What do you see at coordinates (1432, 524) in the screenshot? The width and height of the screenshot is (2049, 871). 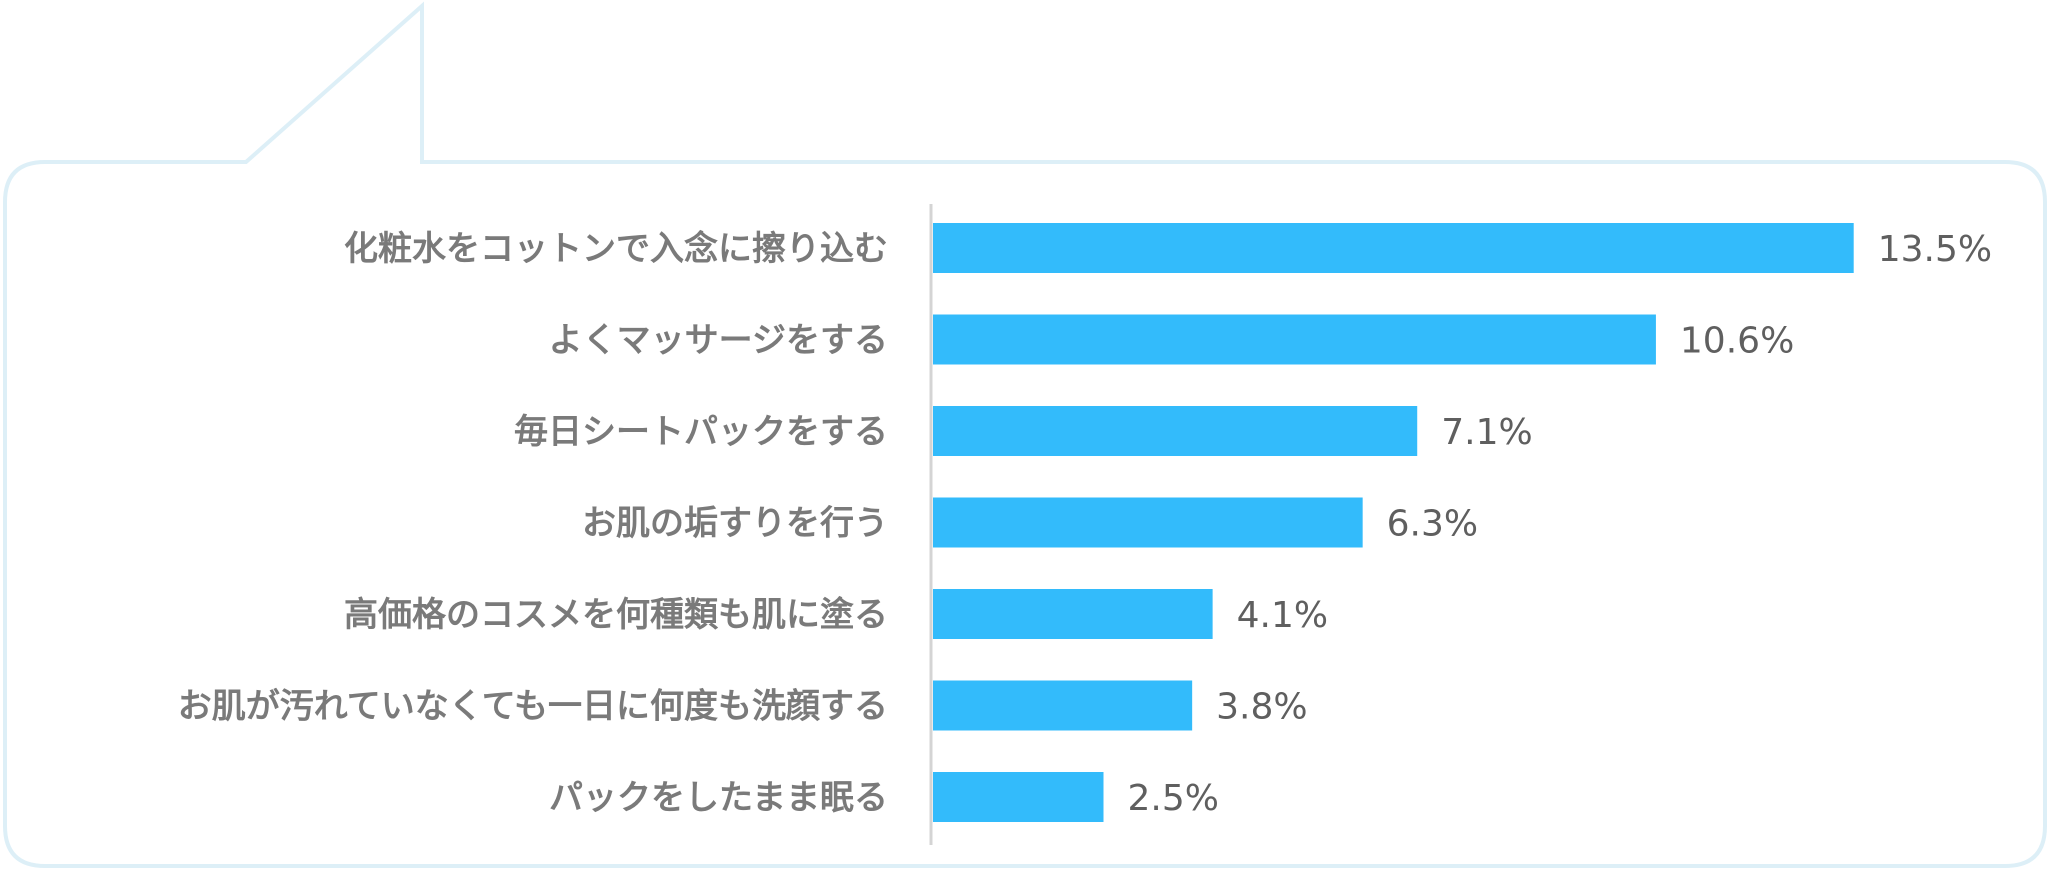 I see `value-label: 6.3%` at bounding box center [1432, 524].